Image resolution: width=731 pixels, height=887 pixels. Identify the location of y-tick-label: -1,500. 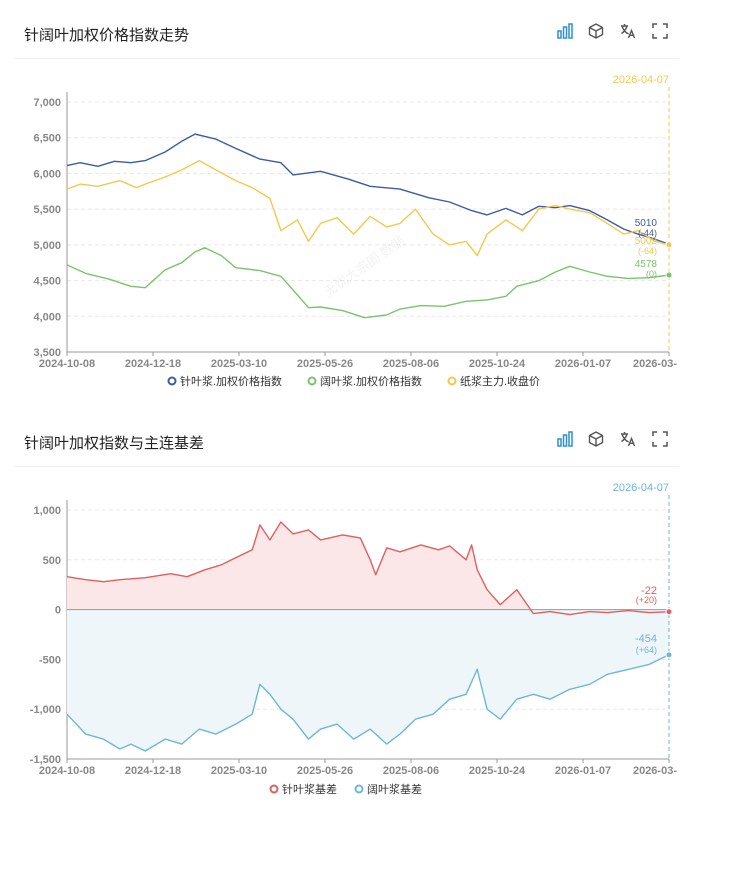
(45, 760).